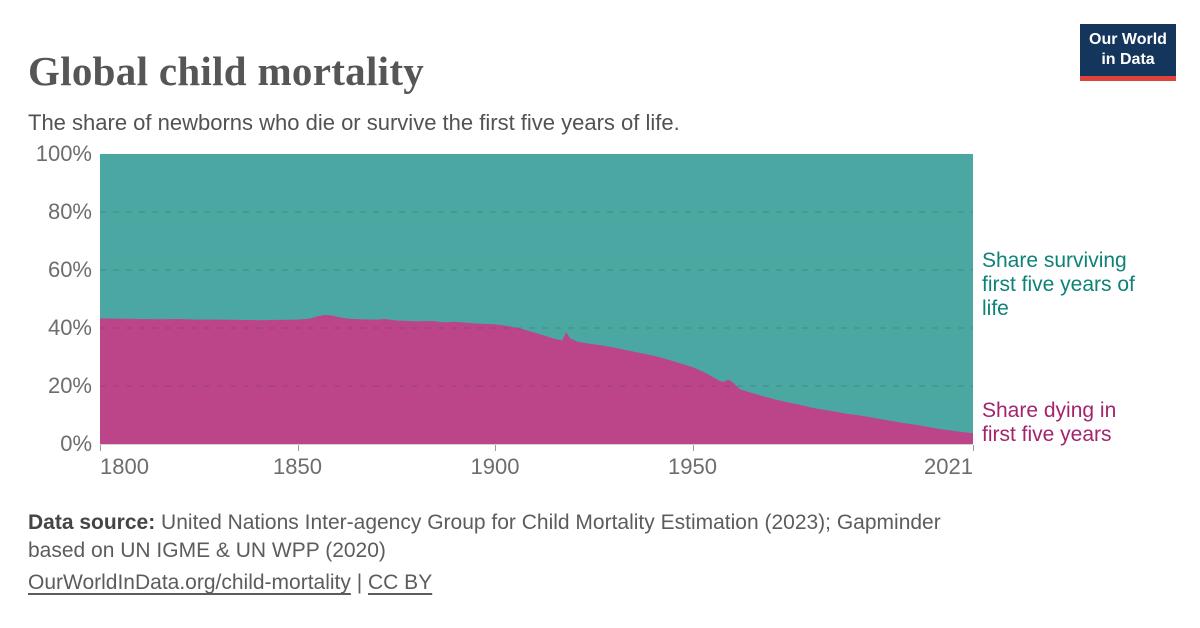  What do you see at coordinates (69, 385) in the screenshot?
I see `y-tick-label: 20%` at bounding box center [69, 385].